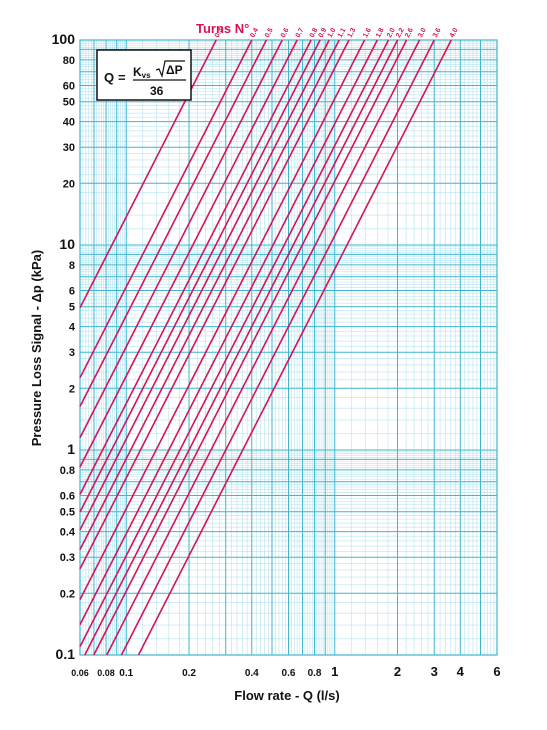  I want to click on x-tick-label: 0.08, so click(106, 673).